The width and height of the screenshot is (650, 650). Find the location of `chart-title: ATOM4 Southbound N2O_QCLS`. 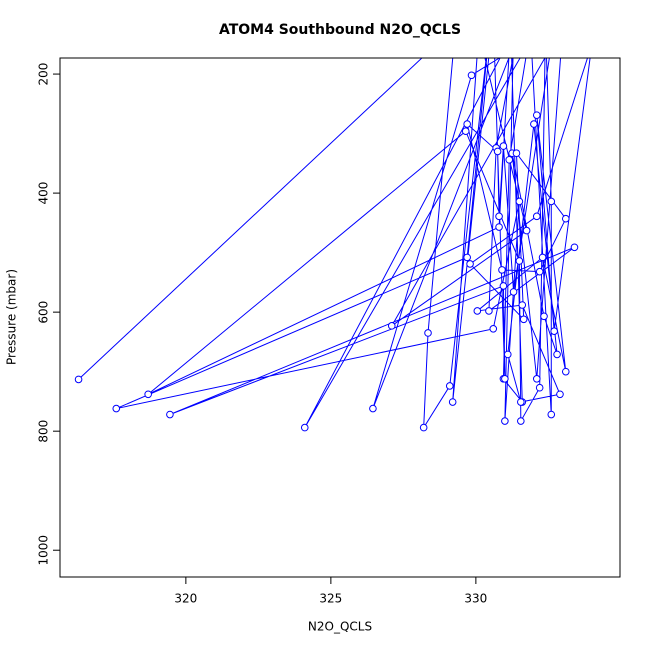

chart-title: ATOM4 Southbound N2O_QCLS is located at coordinates (340, 30).